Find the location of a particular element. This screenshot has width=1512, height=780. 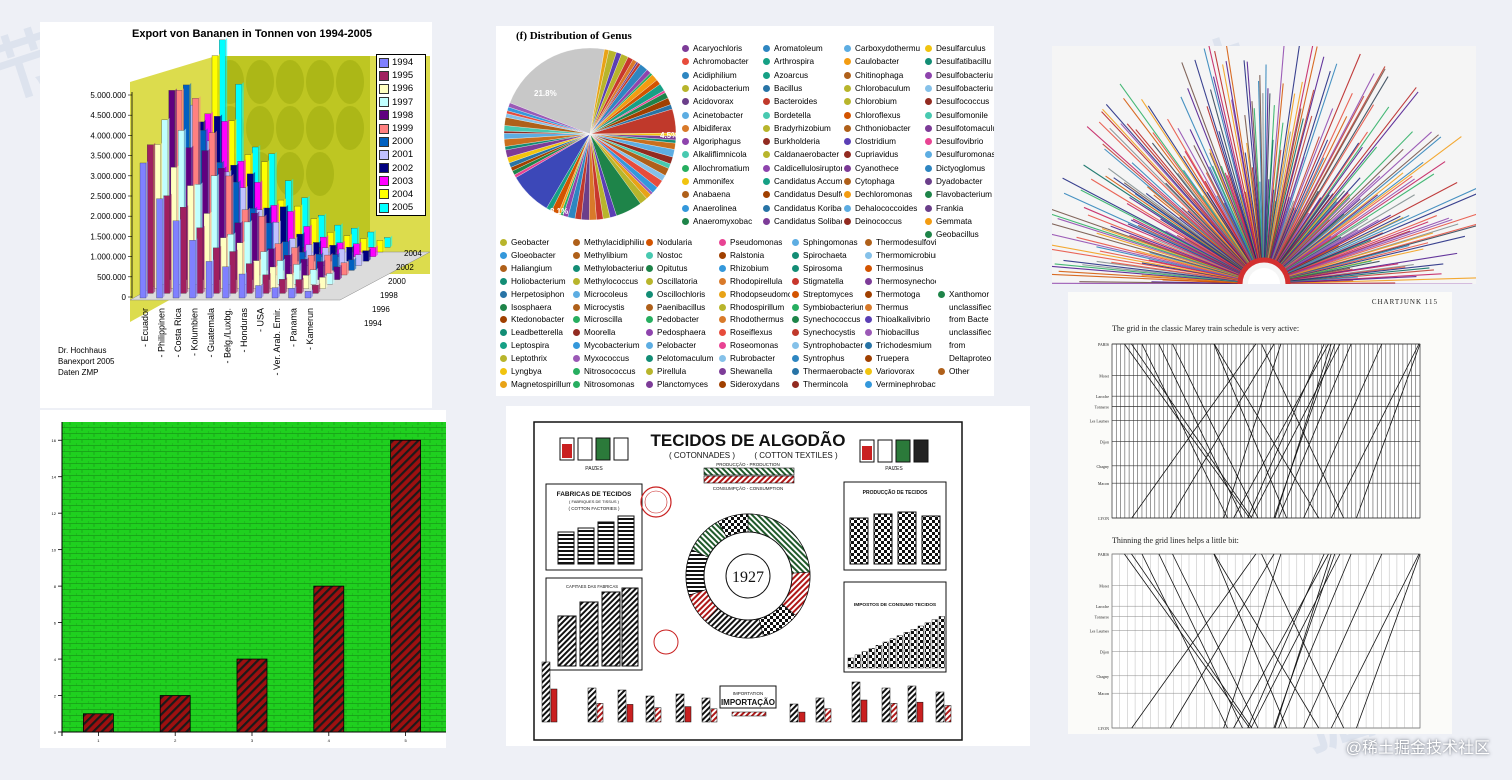

genus-legend-name: Truepera is located at coordinates (892, 359).